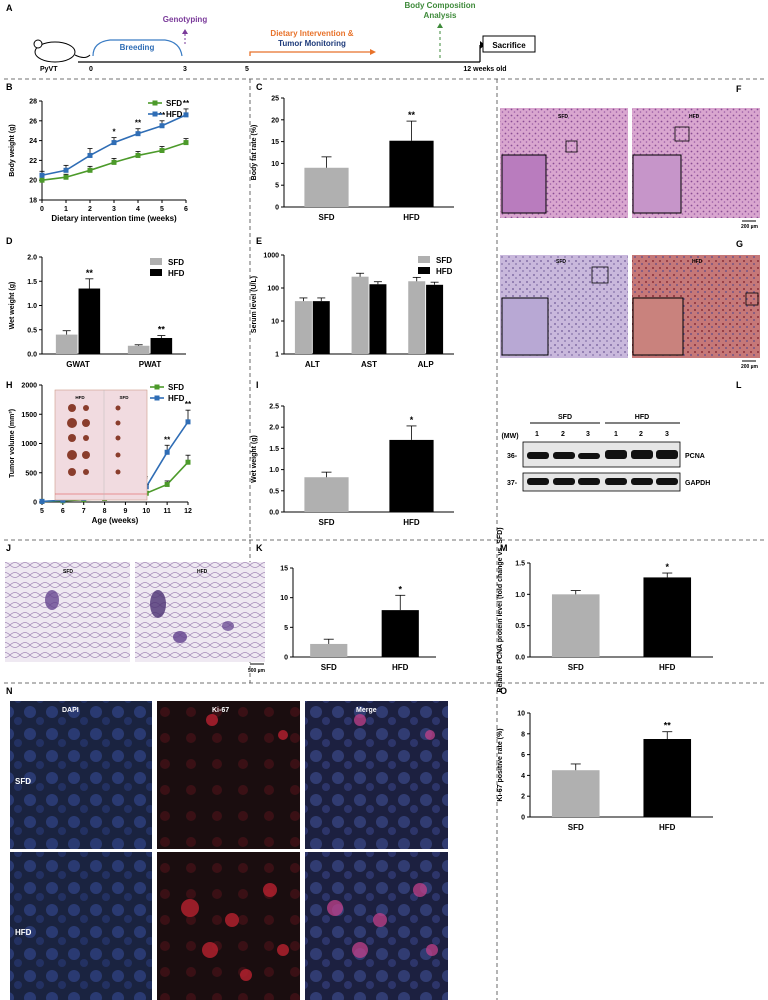 This screenshot has height=1000, width=768. I want to click on body-comp-label-2: Analysis, so click(440, 15).